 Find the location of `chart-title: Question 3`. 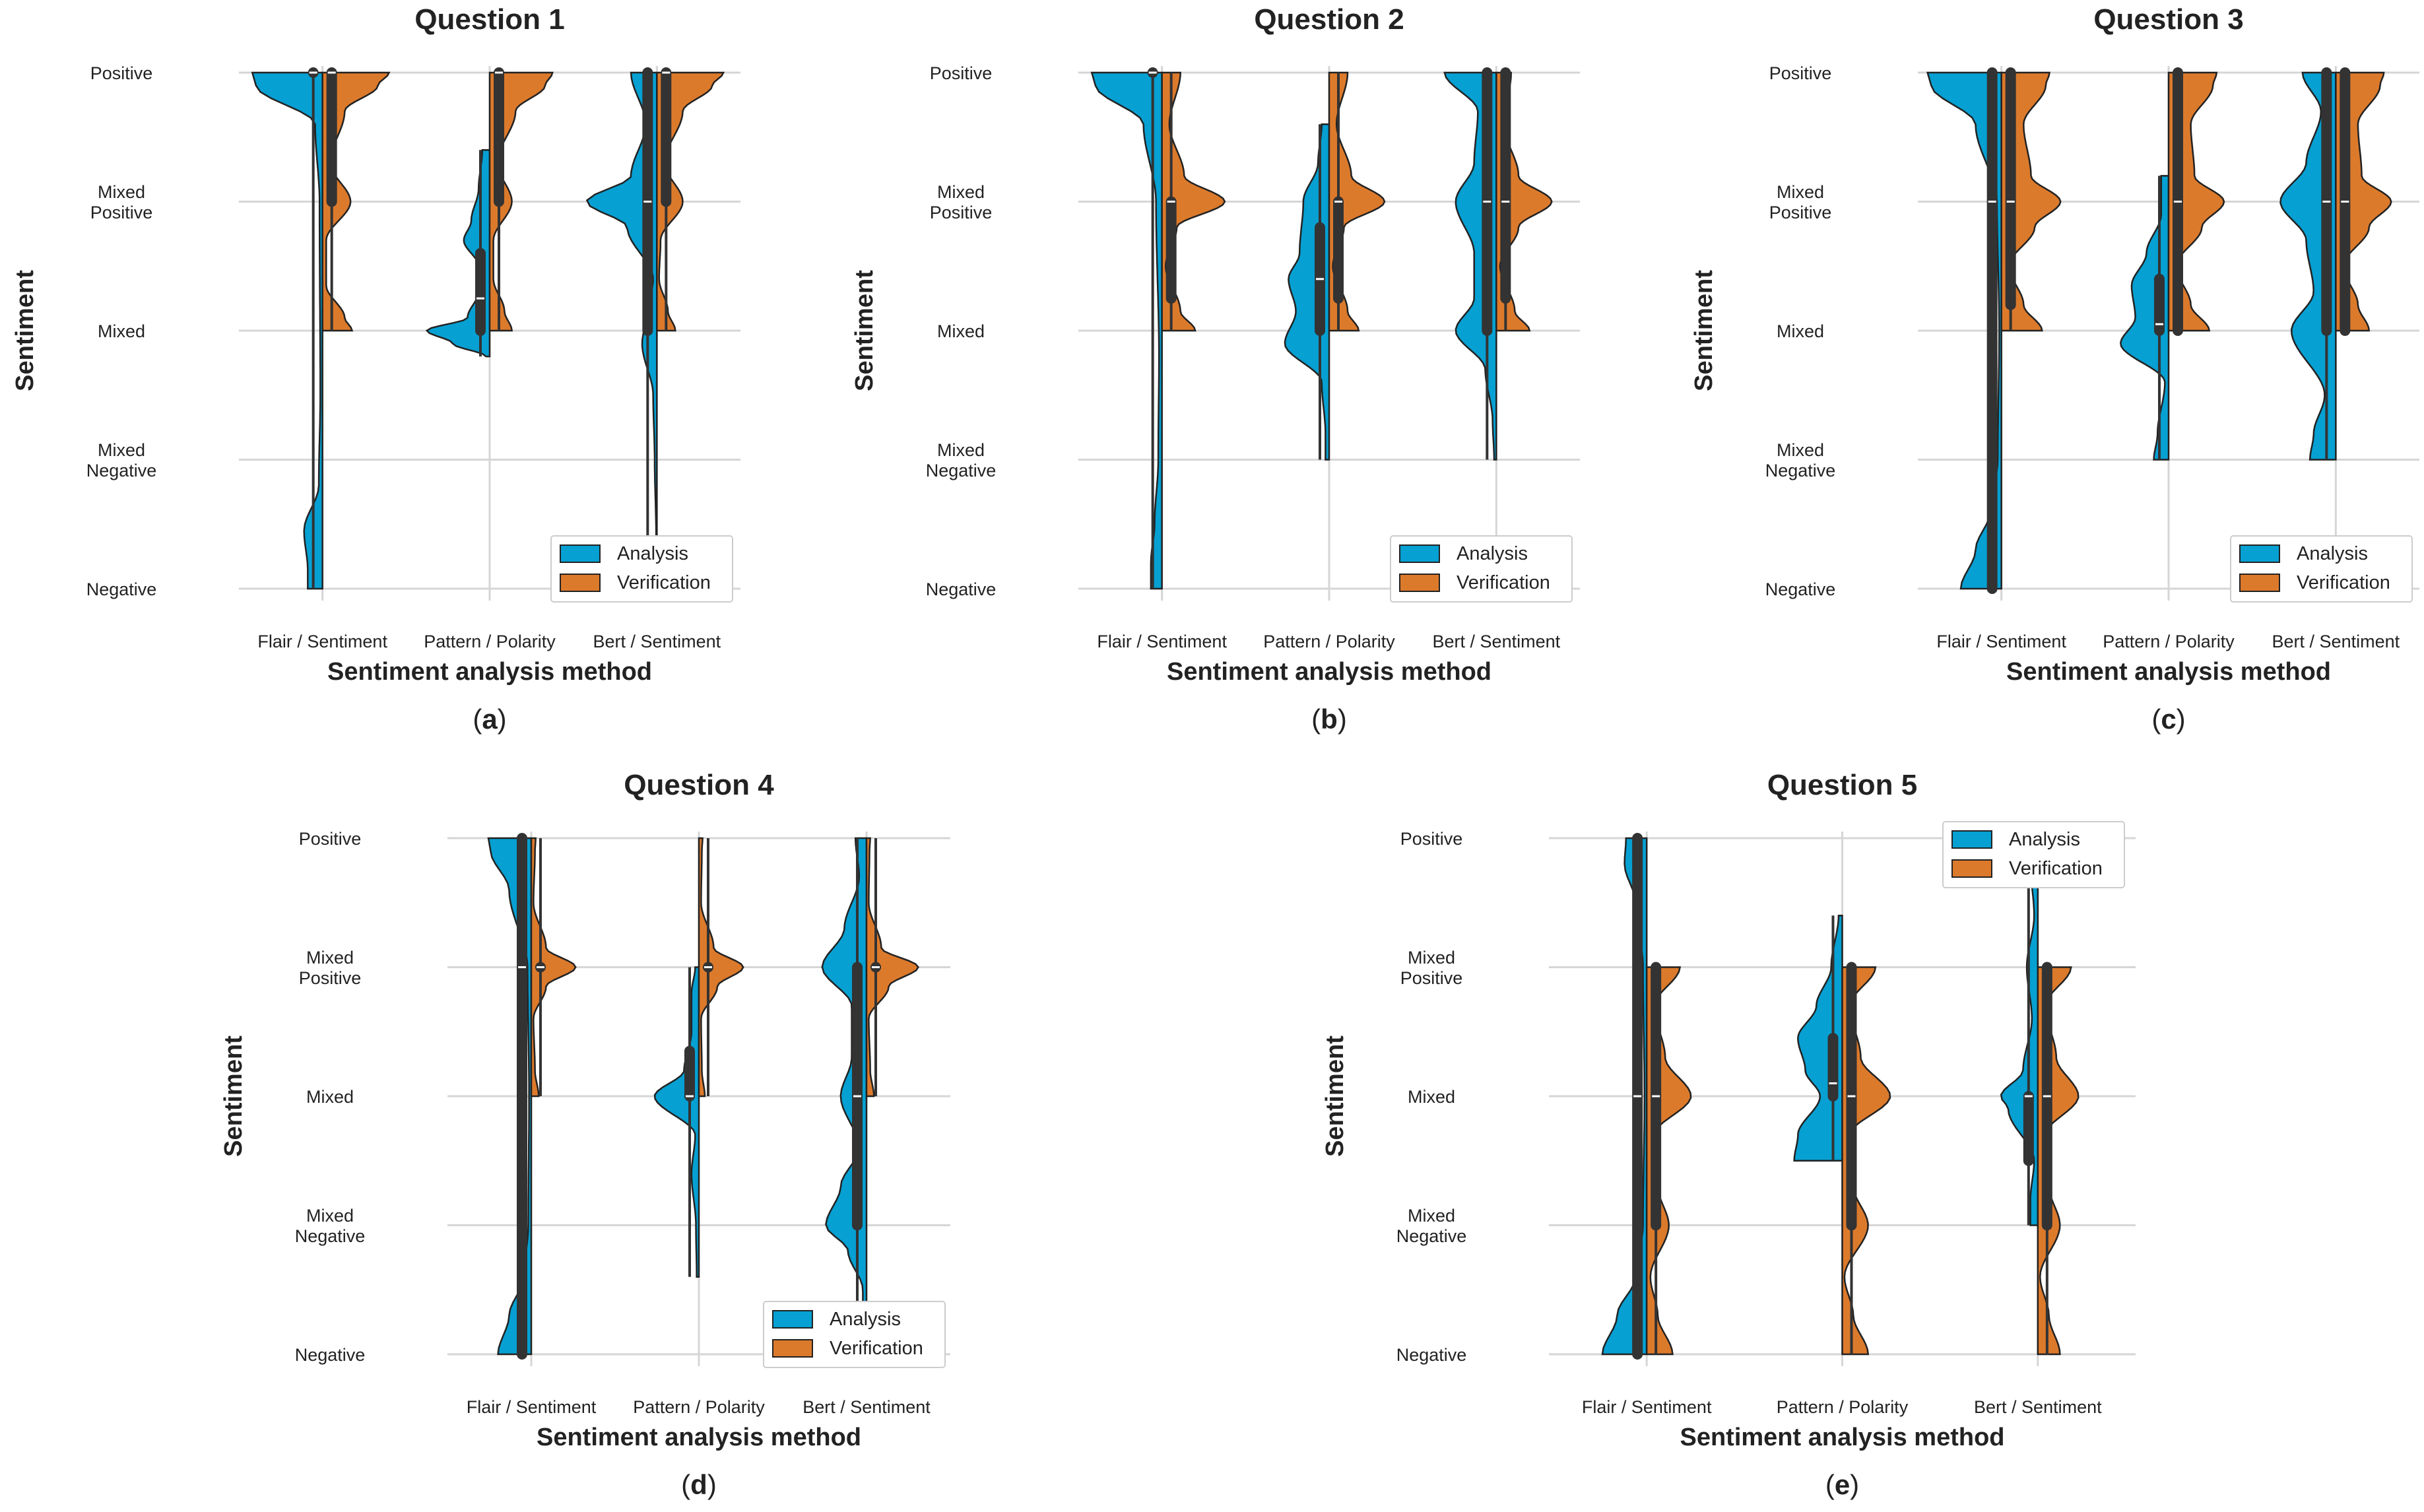

chart-title: Question 3 is located at coordinates (2168, 19).